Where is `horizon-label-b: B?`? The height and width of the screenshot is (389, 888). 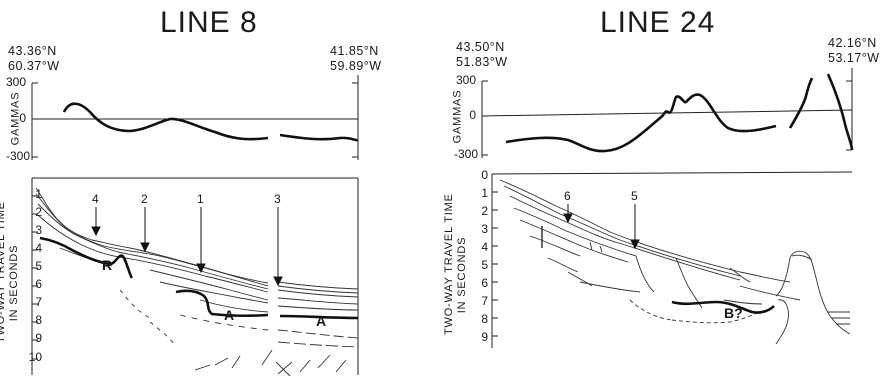 horizon-label-b: B? is located at coordinates (733, 313).